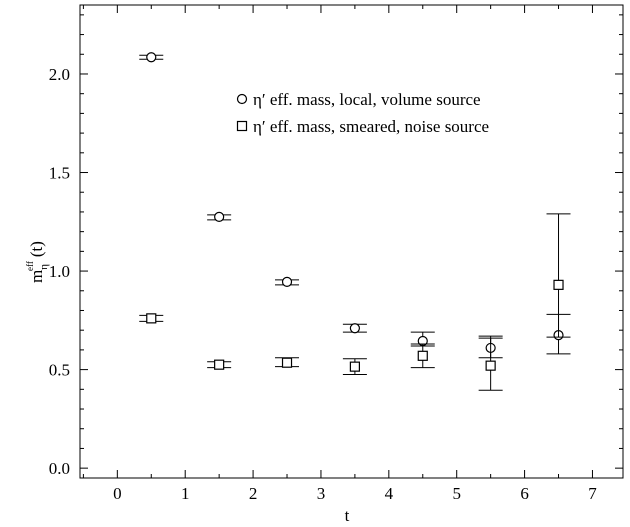 The height and width of the screenshot is (527, 630). What do you see at coordinates (59, 74) in the screenshot?
I see `y-tick-label: 2.0` at bounding box center [59, 74].